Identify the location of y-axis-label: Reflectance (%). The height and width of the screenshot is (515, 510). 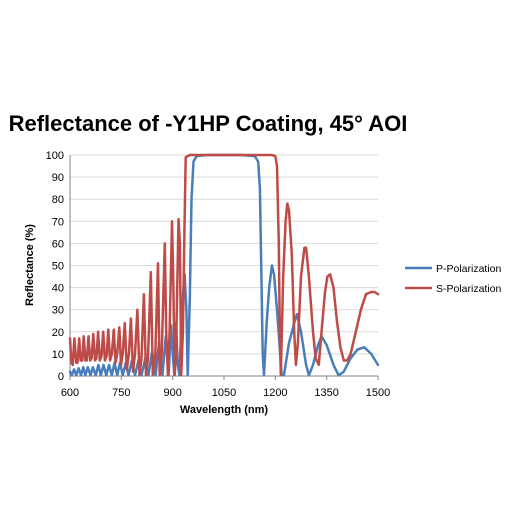
(30, 265).